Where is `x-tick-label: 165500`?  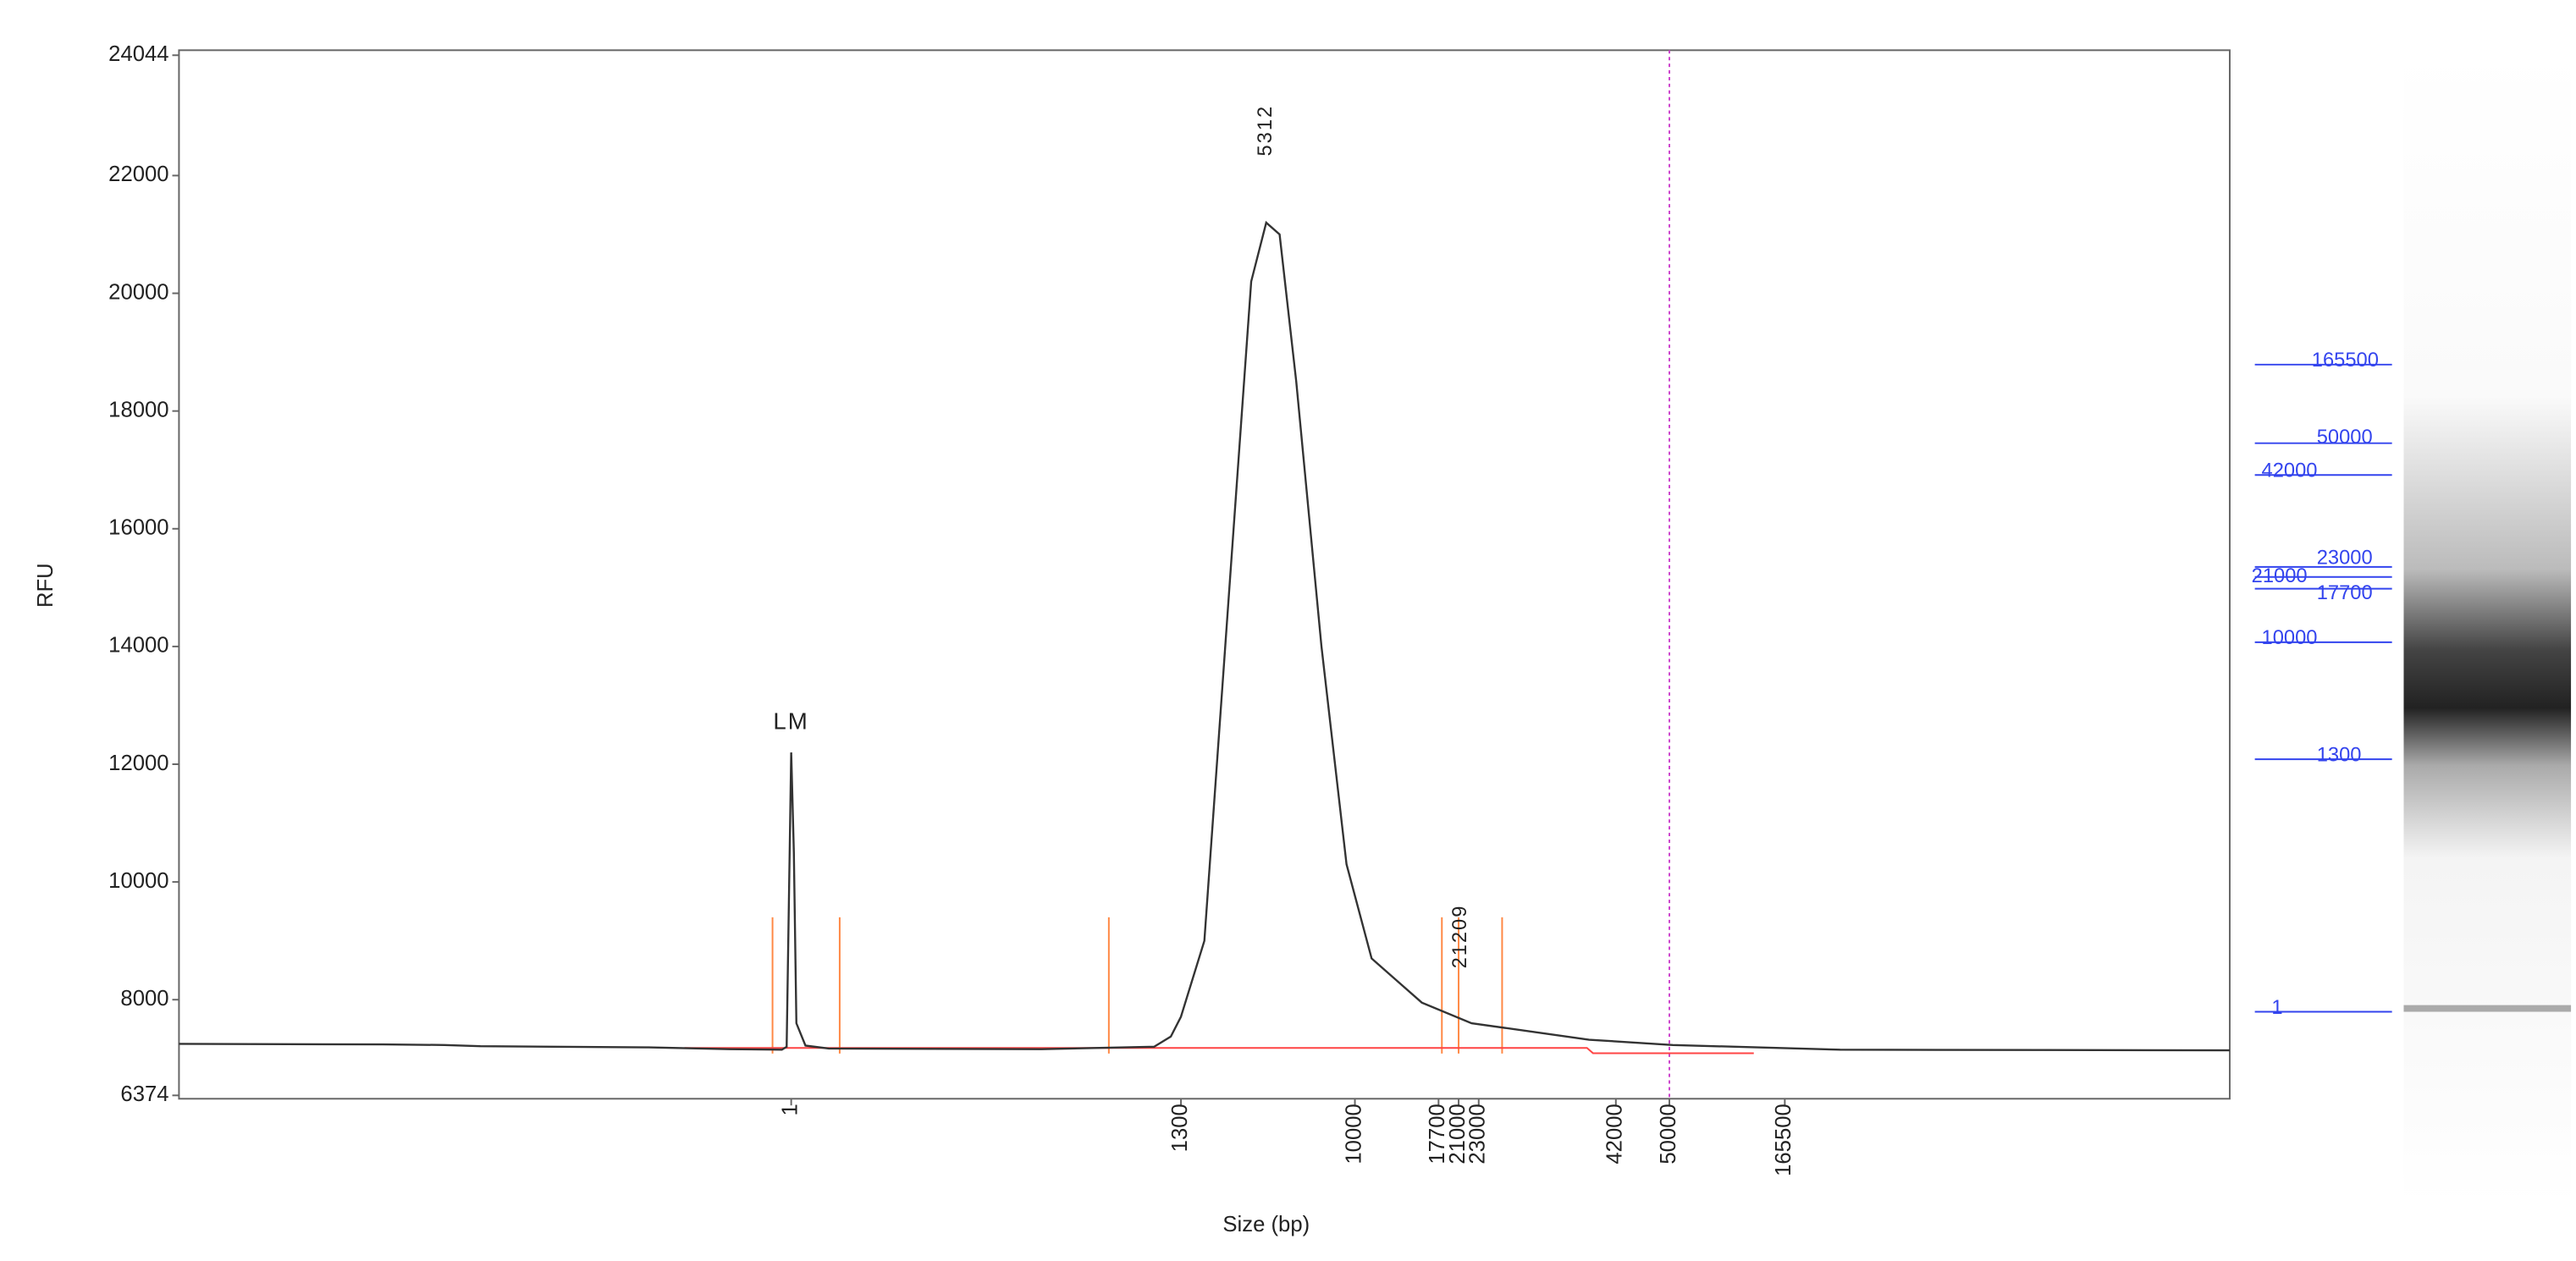 x-tick-label: 165500 is located at coordinates (1784, 1140).